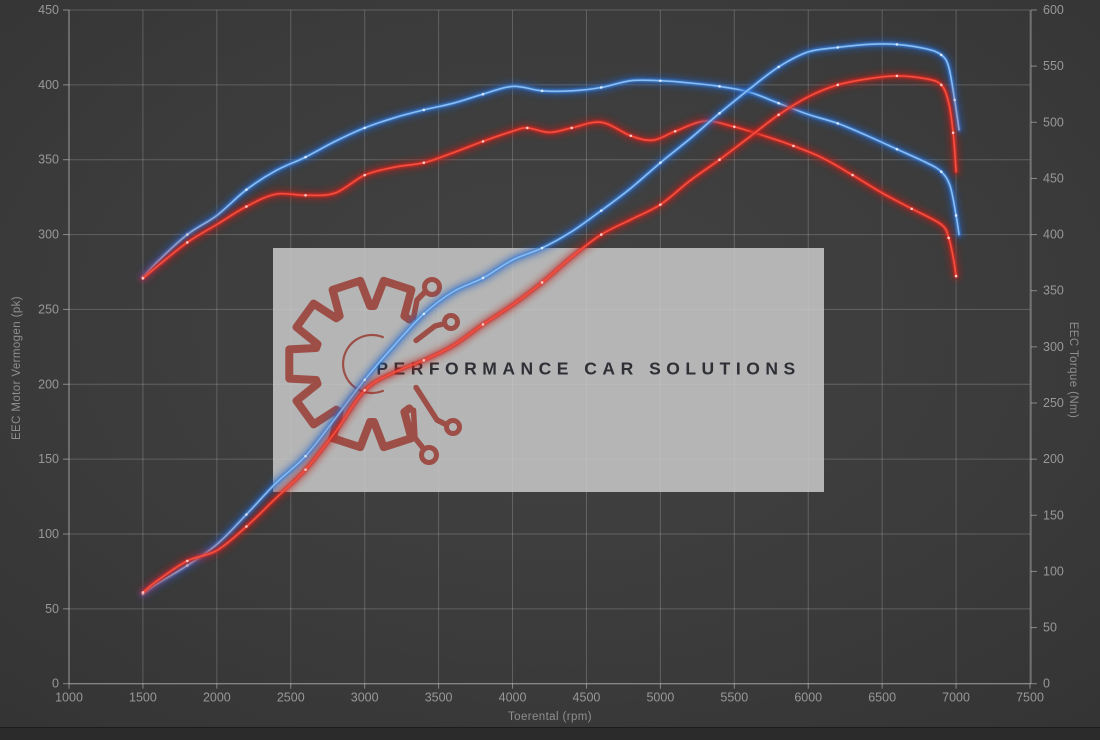  I want to click on tick-label-right: 300, so click(1053, 347).